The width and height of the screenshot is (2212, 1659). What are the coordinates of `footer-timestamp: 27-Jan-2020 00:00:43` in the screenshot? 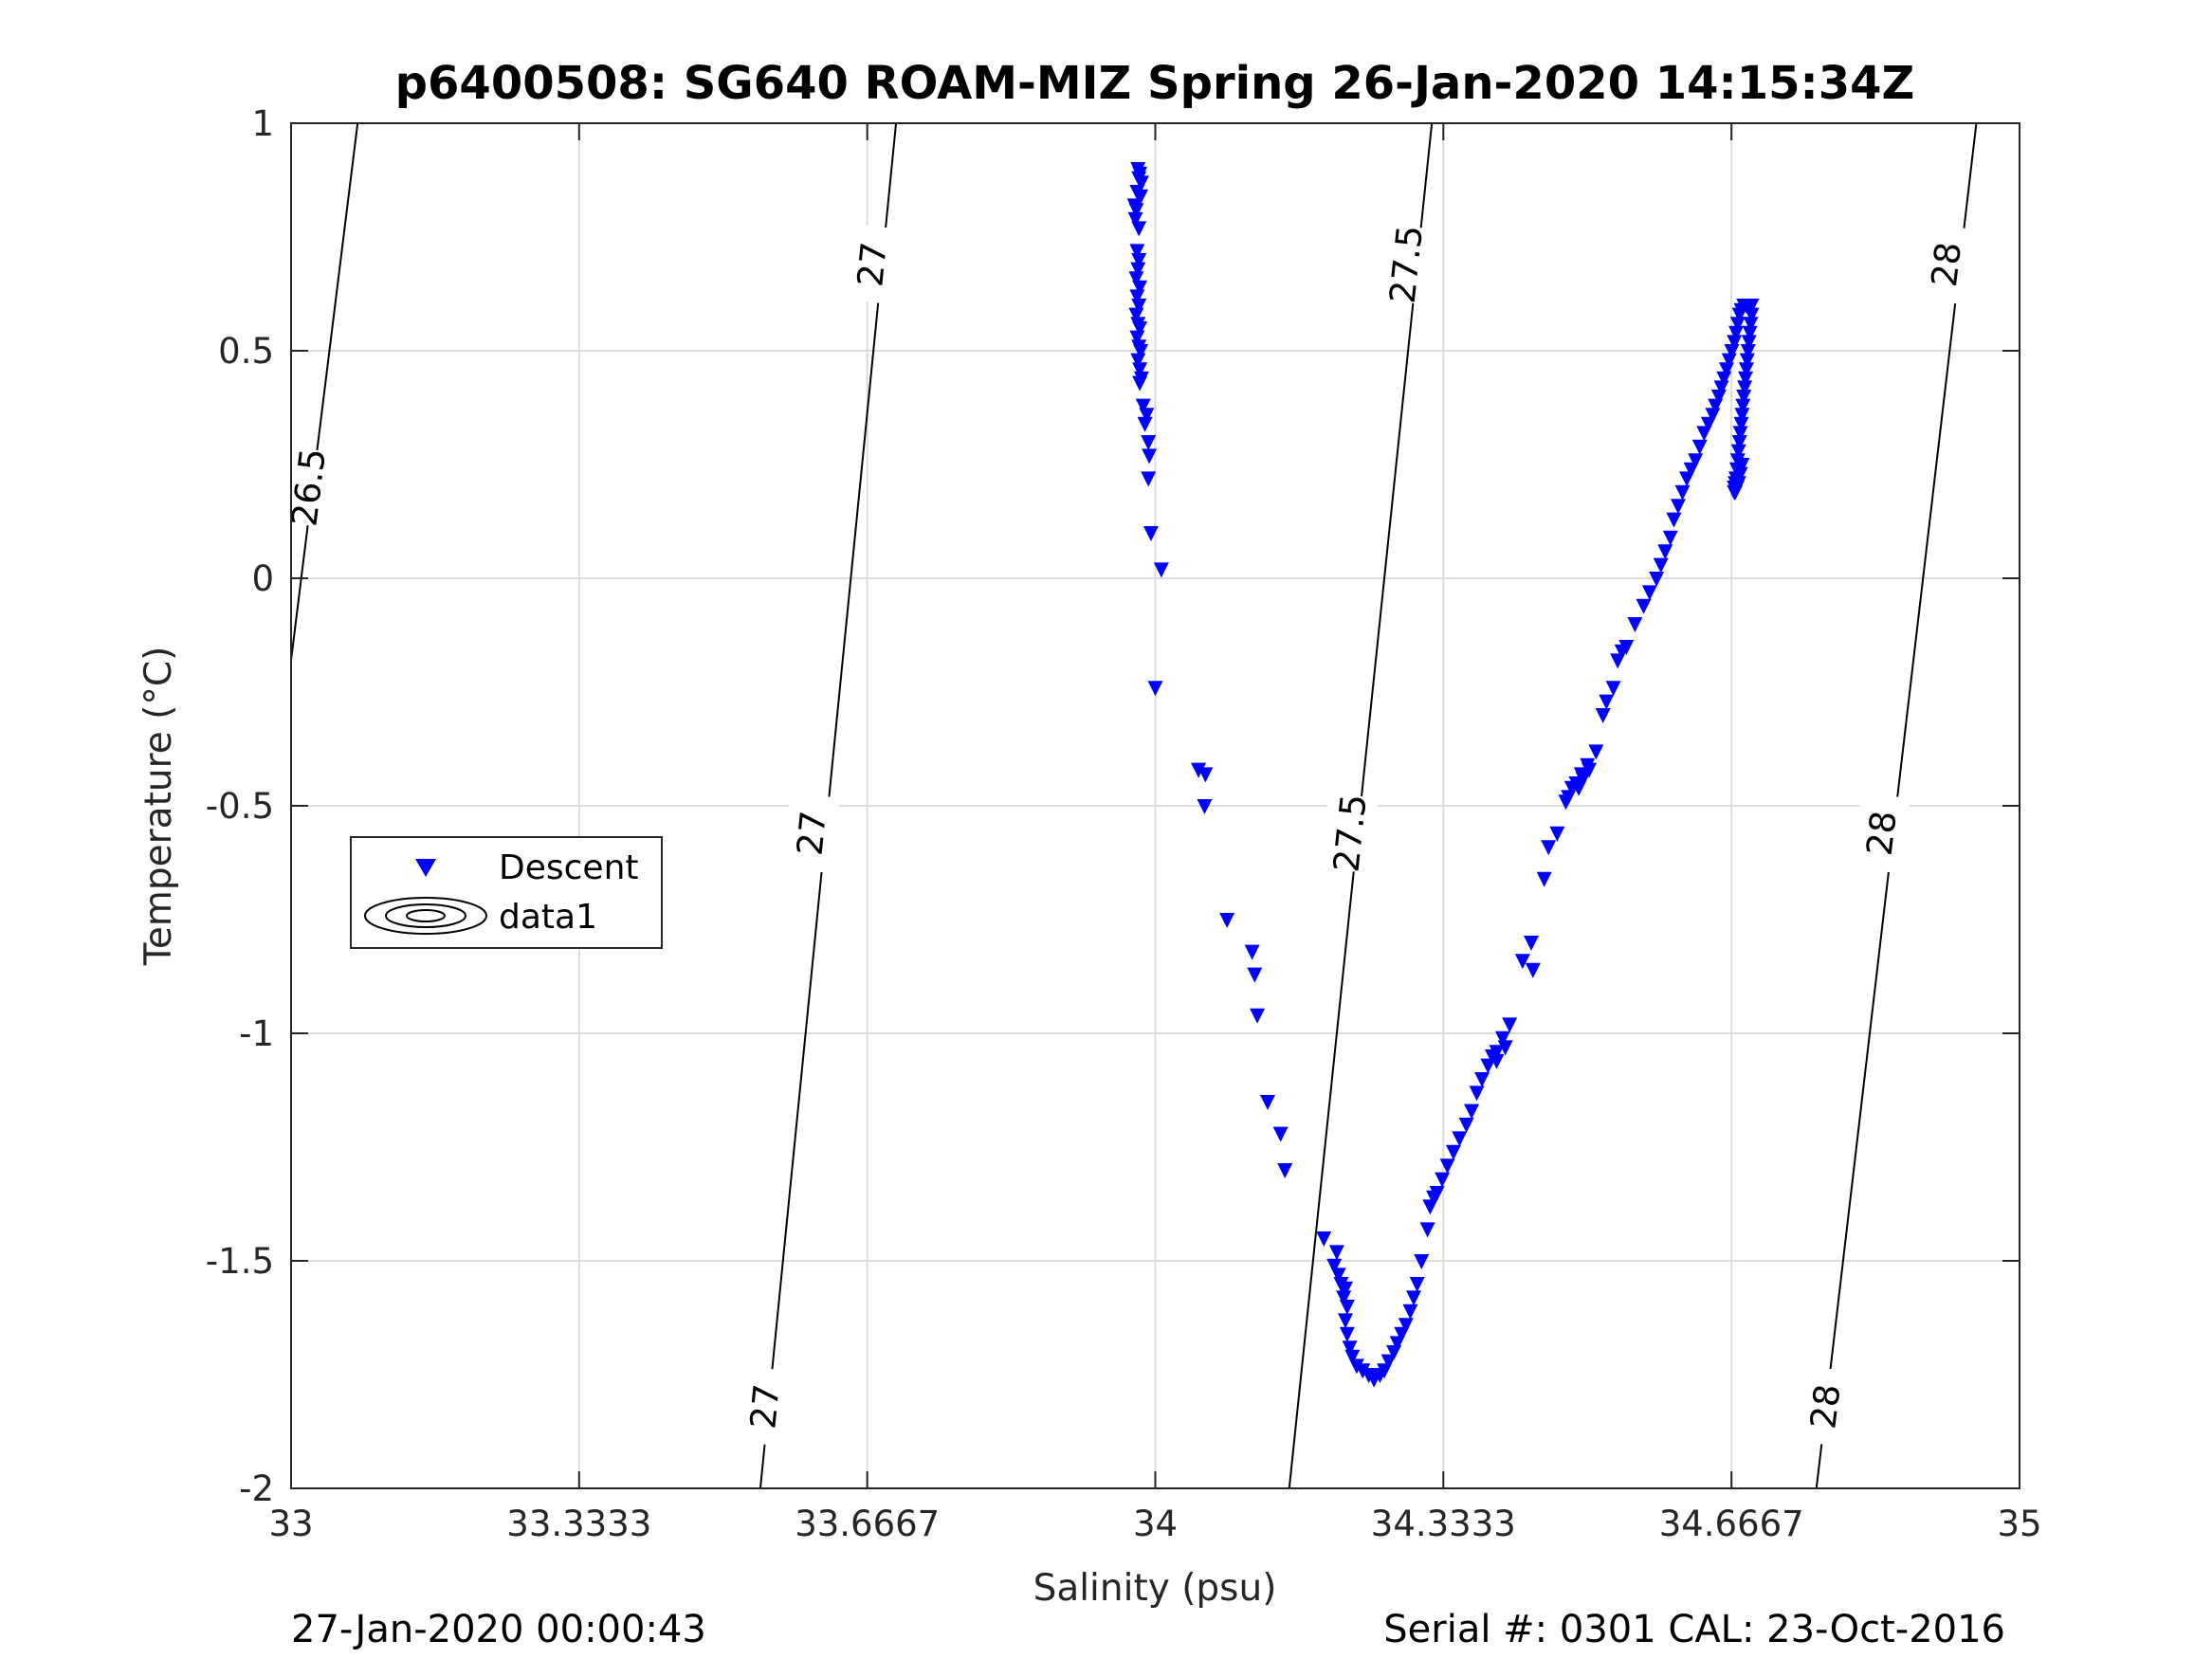 It's located at (498, 1629).